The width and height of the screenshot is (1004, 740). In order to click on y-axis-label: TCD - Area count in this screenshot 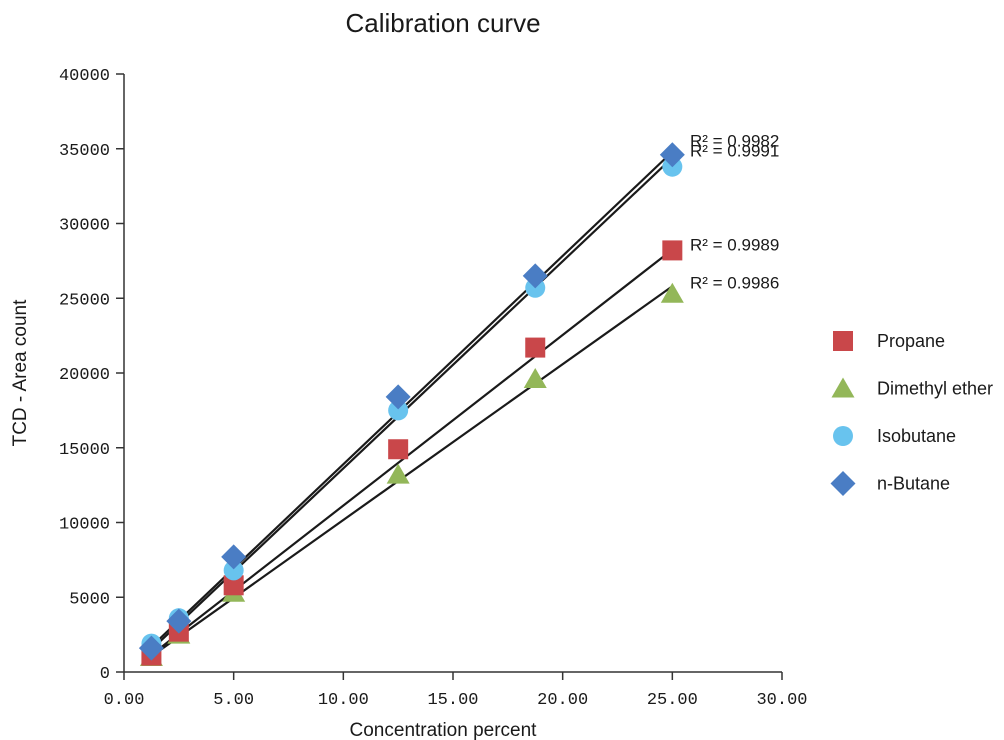, I will do `click(20, 372)`.